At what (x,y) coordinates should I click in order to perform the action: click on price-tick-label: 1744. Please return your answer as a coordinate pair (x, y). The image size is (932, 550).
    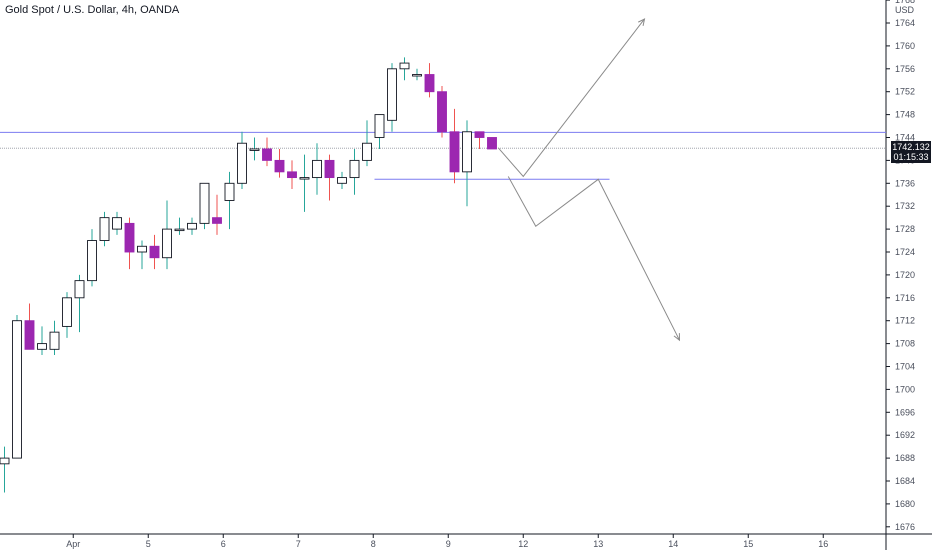
    Looking at the image, I should click on (905, 138).